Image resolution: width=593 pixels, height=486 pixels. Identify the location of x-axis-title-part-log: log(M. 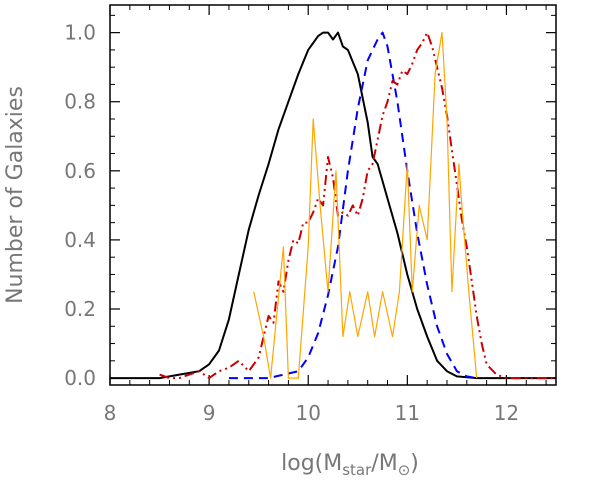
(311, 463).